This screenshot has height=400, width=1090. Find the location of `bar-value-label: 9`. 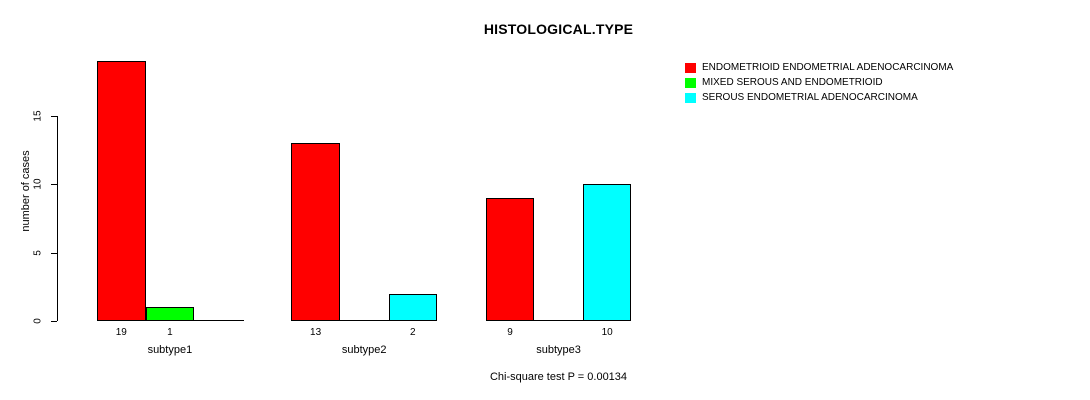

bar-value-label: 9 is located at coordinates (510, 332).